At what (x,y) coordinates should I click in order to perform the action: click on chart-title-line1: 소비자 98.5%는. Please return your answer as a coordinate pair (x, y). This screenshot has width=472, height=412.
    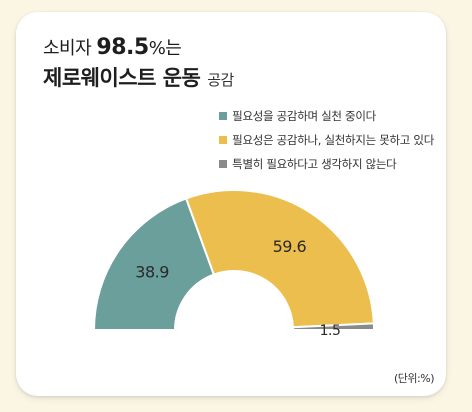
    Looking at the image, I should click on (112, 47).